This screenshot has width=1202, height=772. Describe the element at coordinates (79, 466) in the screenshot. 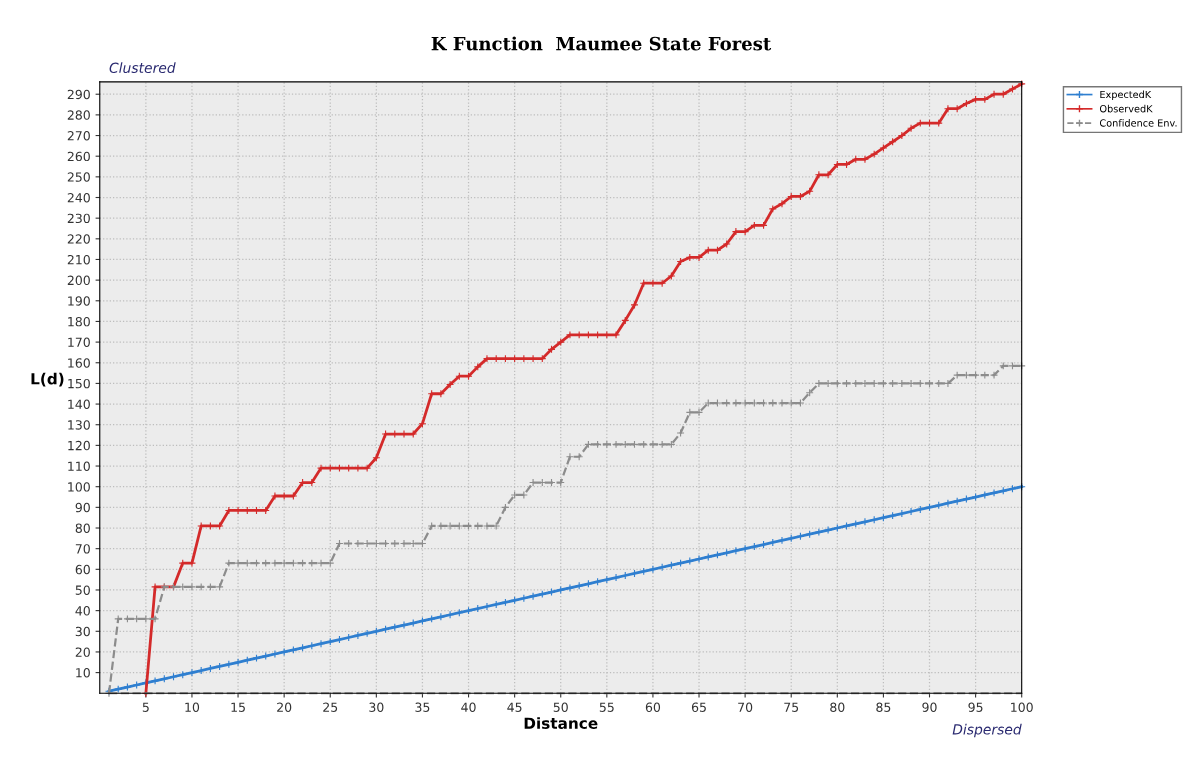

I see `y-tick-label: 110` at that location.